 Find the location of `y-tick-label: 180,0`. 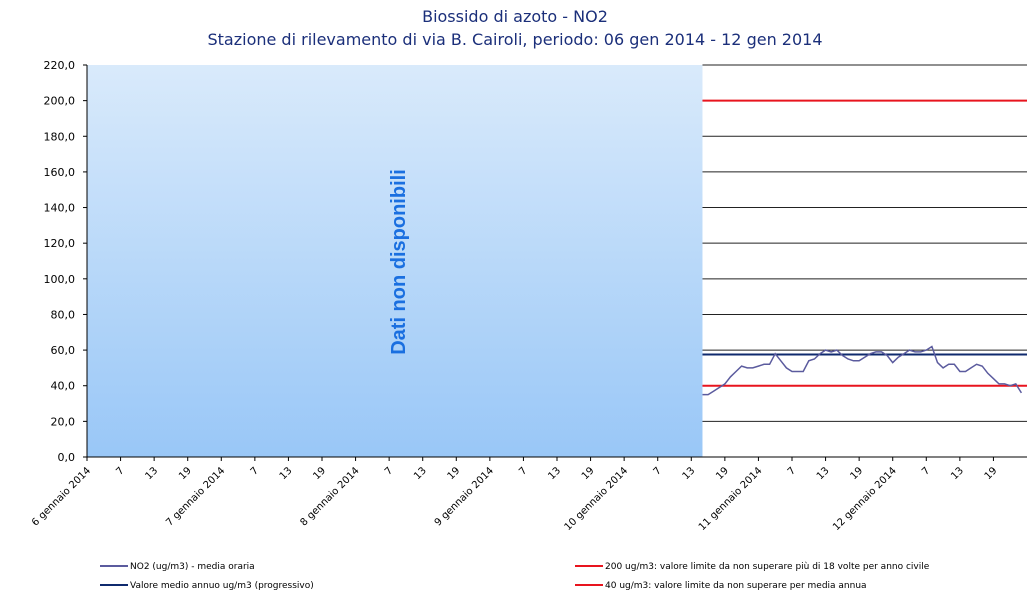

y-tick-label: 180,0 is located at coordinates (60, 136).